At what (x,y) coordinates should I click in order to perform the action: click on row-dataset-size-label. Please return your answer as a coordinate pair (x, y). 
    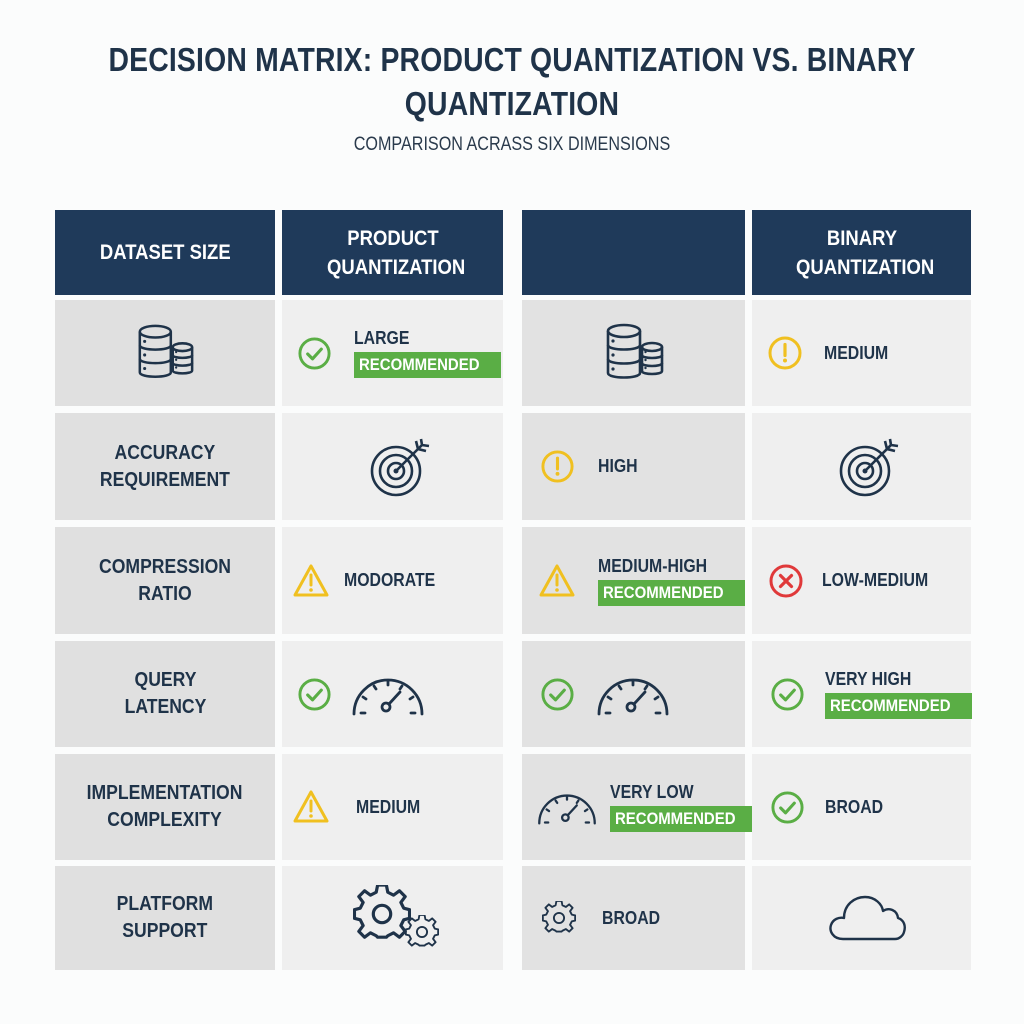
    Looking at the image, I should click on (165, 353).